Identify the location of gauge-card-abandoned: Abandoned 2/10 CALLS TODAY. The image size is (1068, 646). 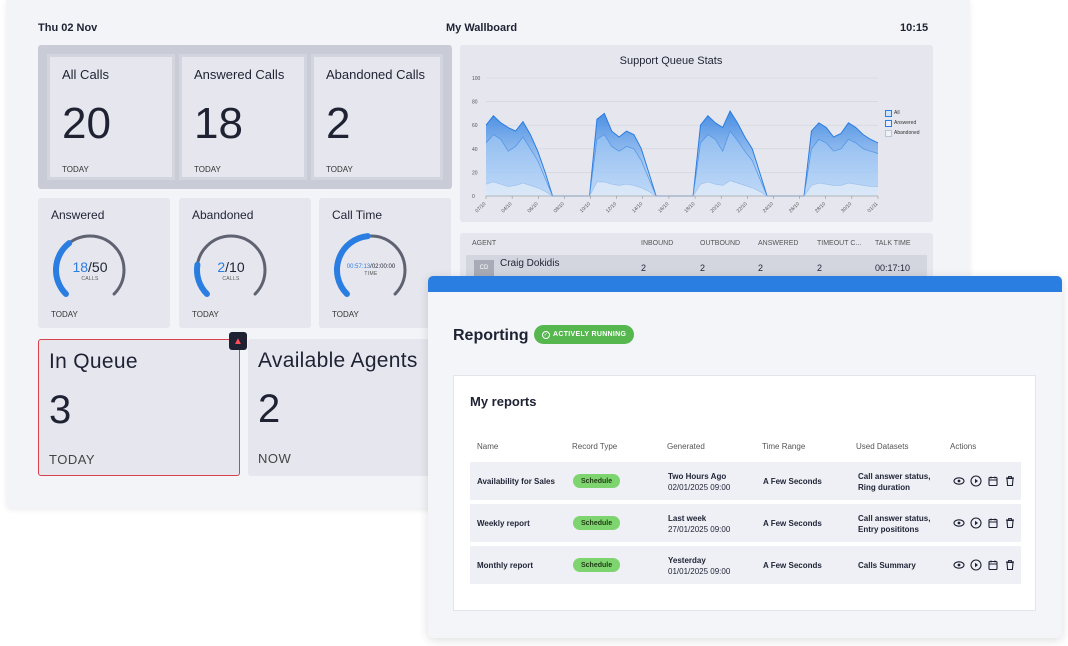
(245, 263).